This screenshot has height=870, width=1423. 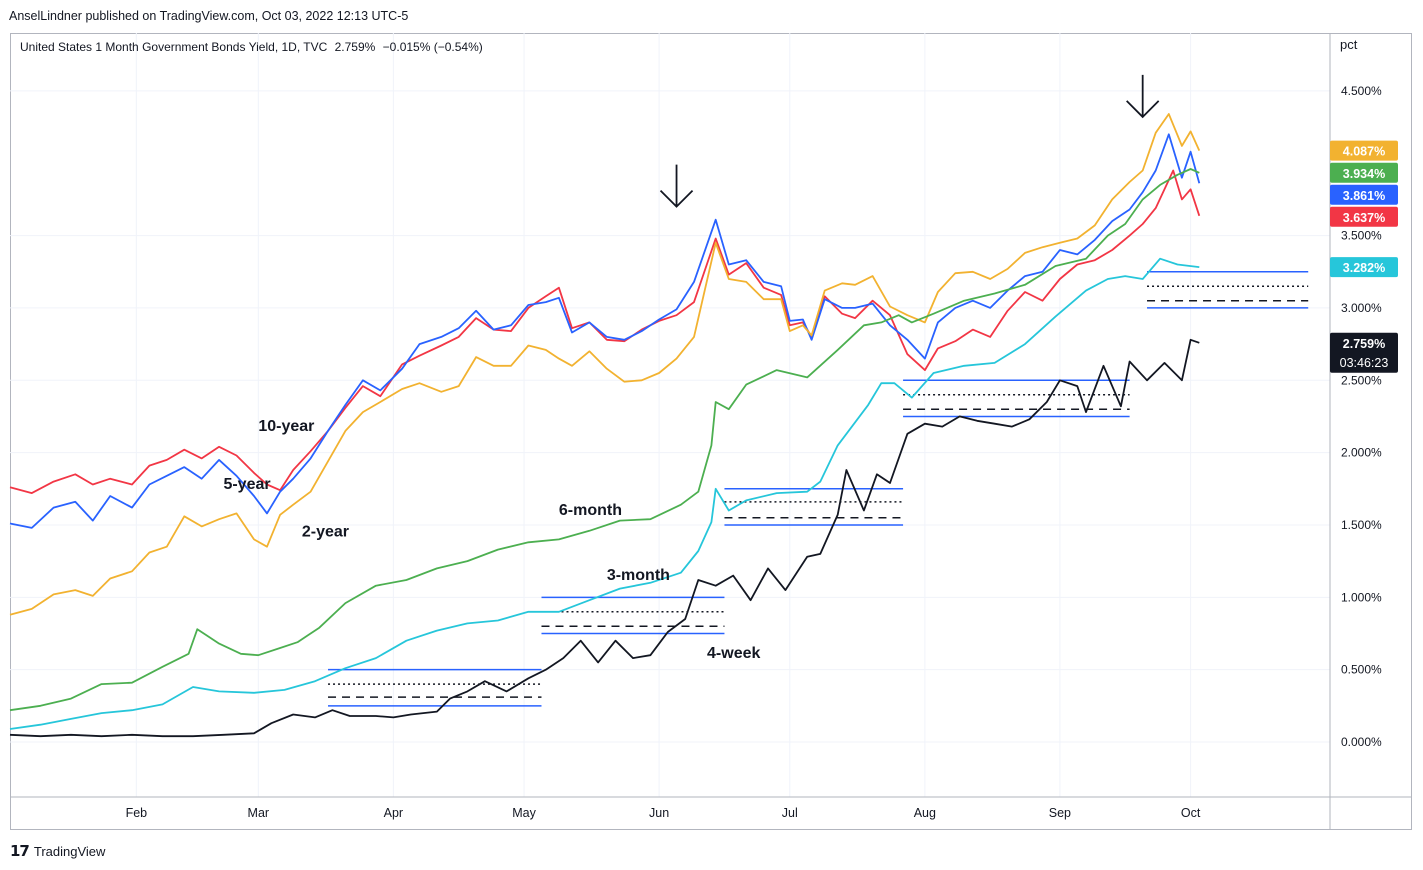 I want to click on y-tick-label: 4.500%, so click(x=1361, y=91).